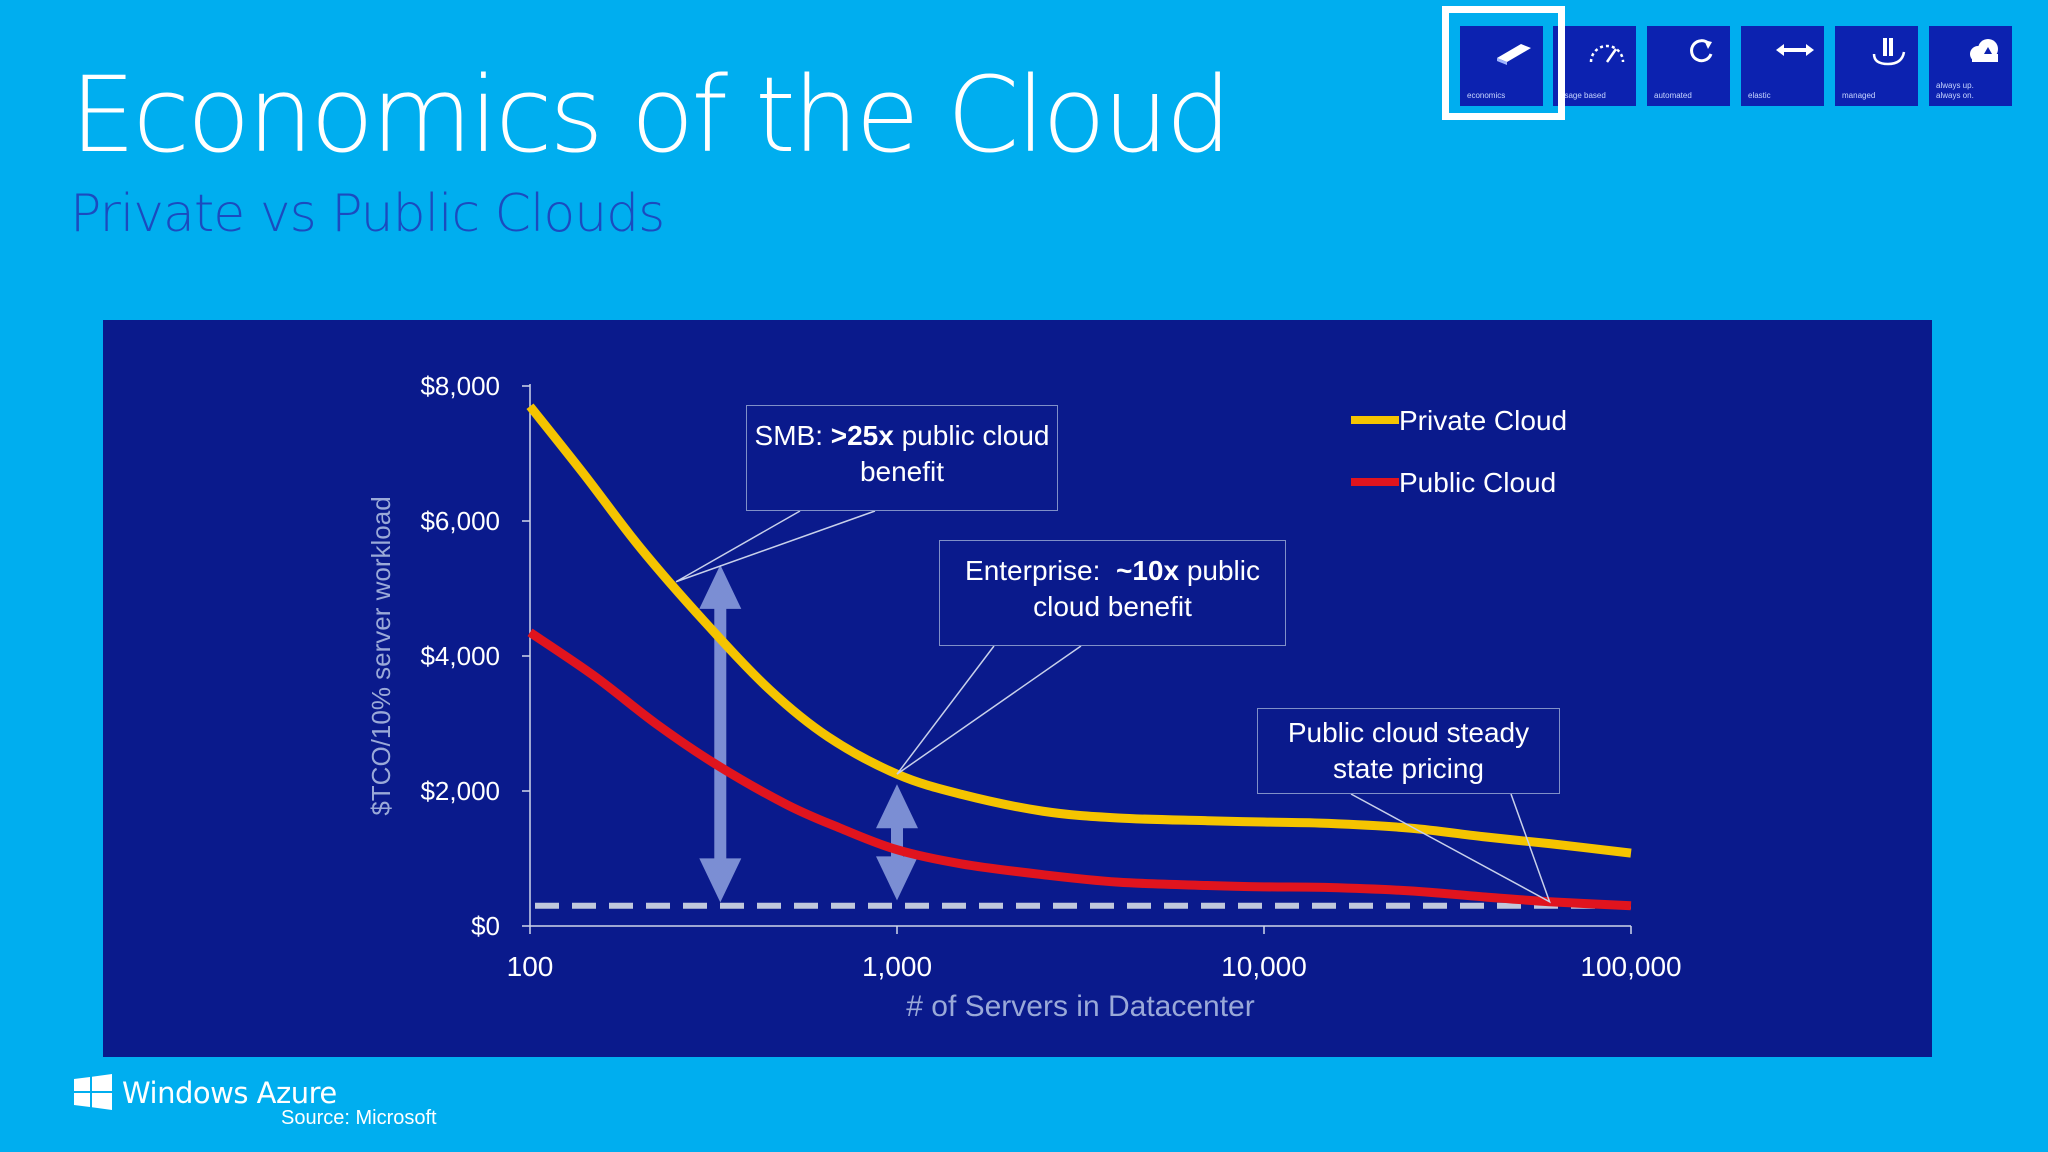  I want to click on legend-label-private-cloud: Private Cloud, so click(1483, 420).